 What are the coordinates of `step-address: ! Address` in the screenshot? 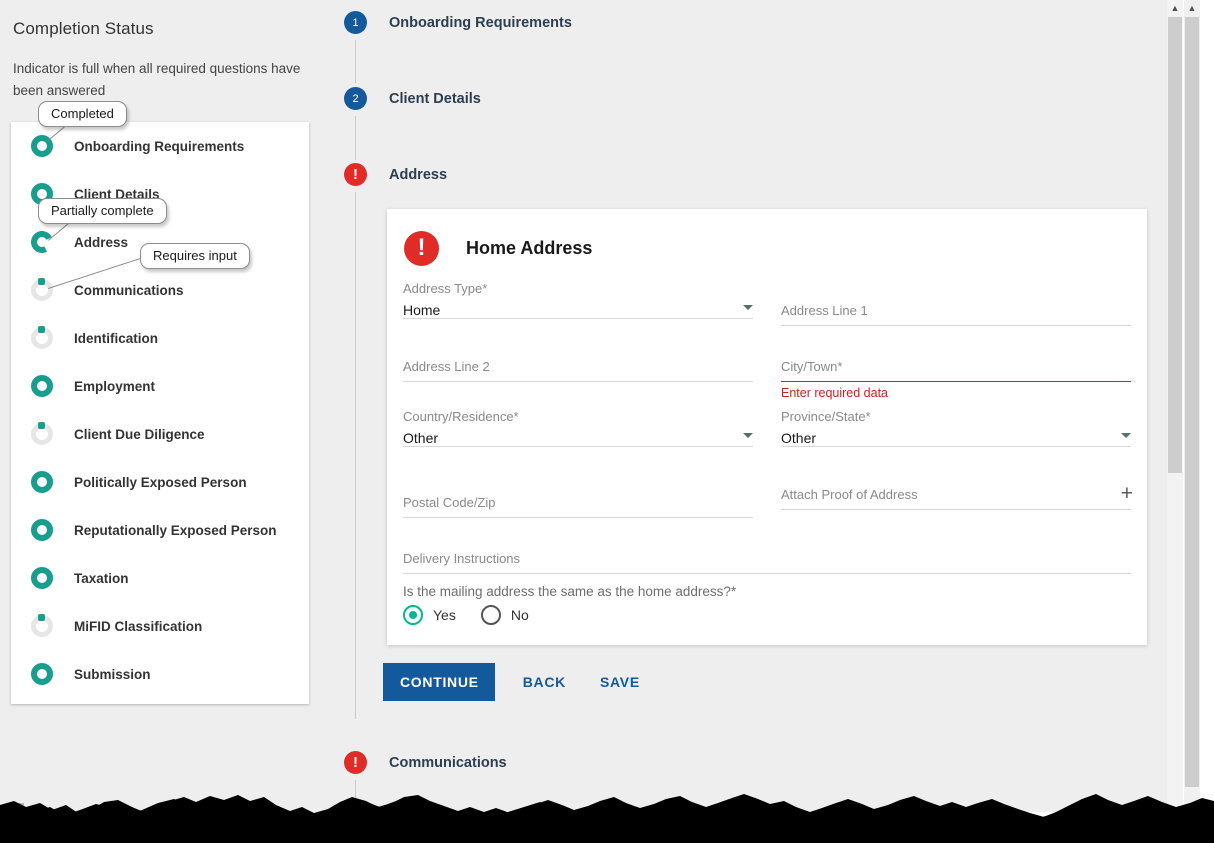 It's located at (395, 174).